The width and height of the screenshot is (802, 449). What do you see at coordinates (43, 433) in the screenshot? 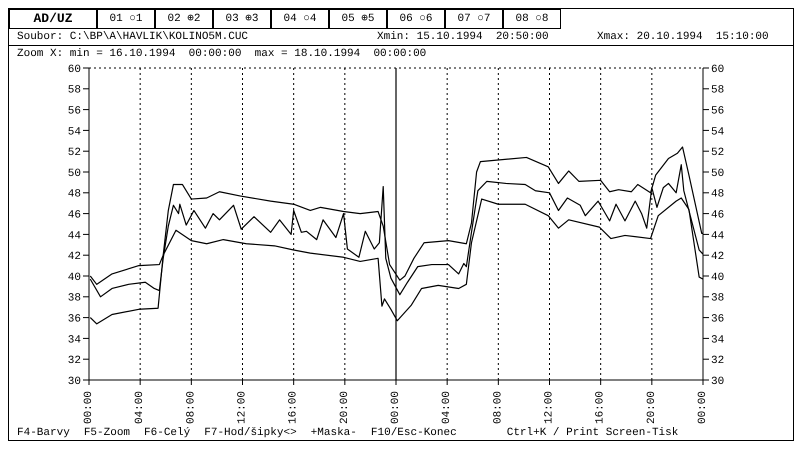
I see `text: F4-Barvy` at bounding box center [43, 433].